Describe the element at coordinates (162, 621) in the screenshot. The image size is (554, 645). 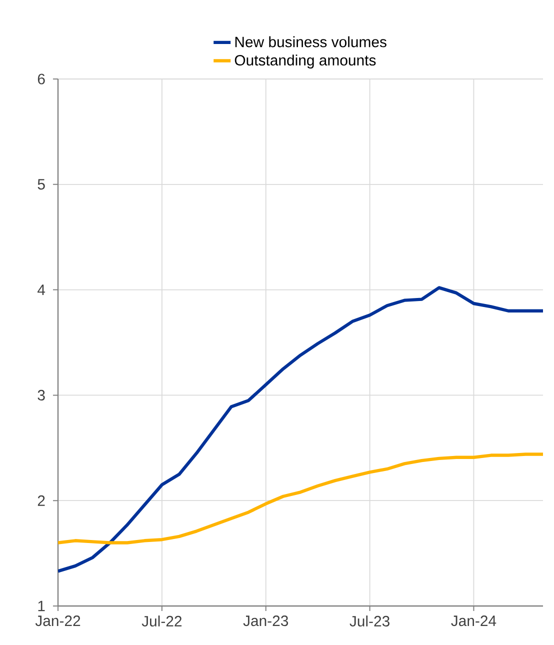
I see `x-tick-label: Jul-22` at that location.